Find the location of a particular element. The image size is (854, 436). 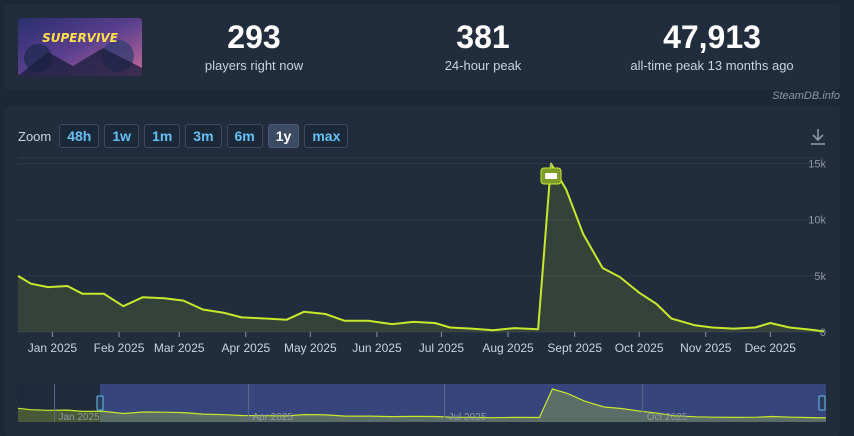

stat-24h-peak: 381 24-hour peak is located at coordinates (483, 45).